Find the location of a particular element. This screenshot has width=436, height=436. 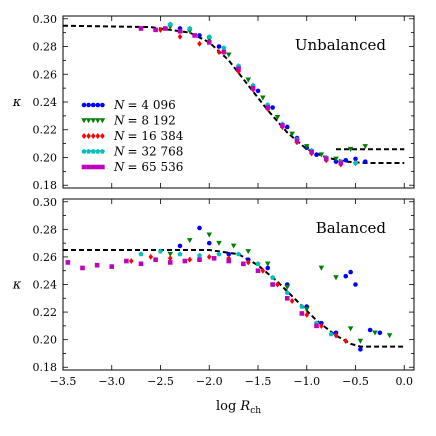

x-tick-label: 0.0 is located at coordinates (405, 381).